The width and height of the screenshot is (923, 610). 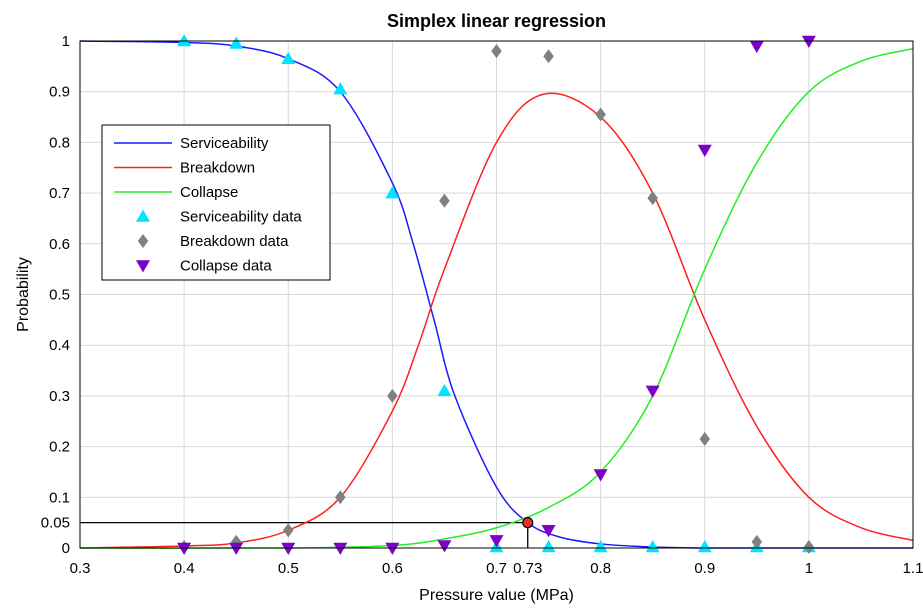 What do you see at coordinates (184, 568) in the screenshot?
I see `x-tick-label-0-4: 0.4` at bounding box center [184, 568].